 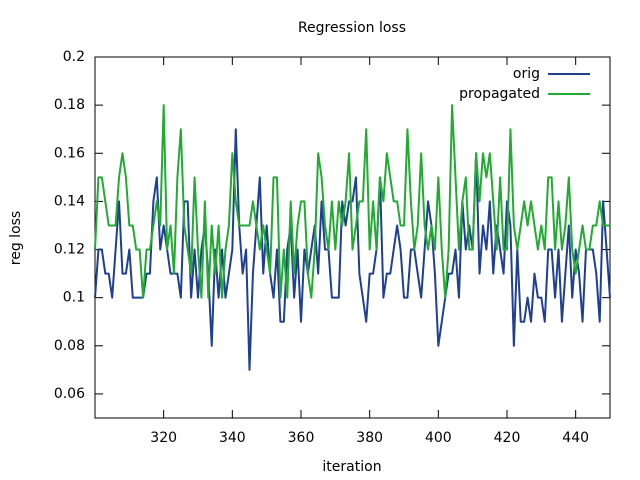 What do you see at coordinates (526, 74) in the screenshot?
I see `legend-label: orig` at bounding box center [526, 74].